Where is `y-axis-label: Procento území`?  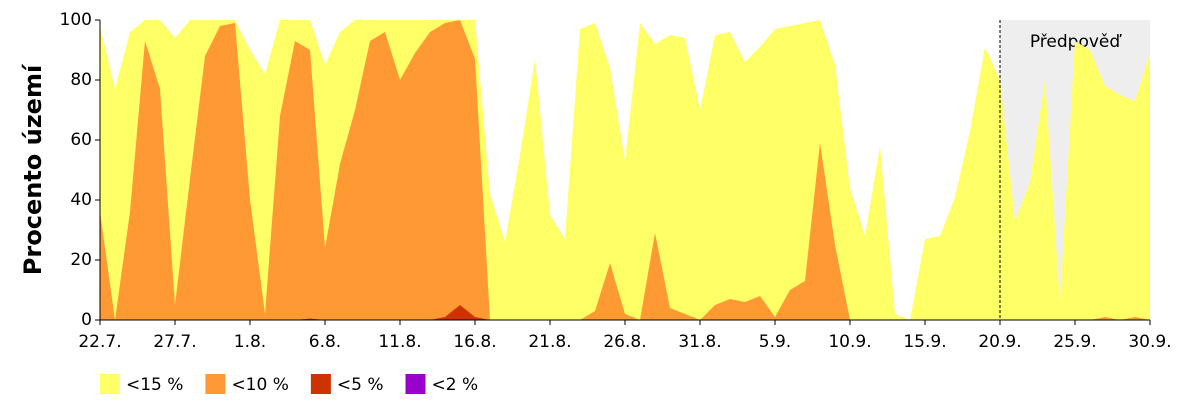 y-axis-label: Procento území is located at coordinates (33, 169).